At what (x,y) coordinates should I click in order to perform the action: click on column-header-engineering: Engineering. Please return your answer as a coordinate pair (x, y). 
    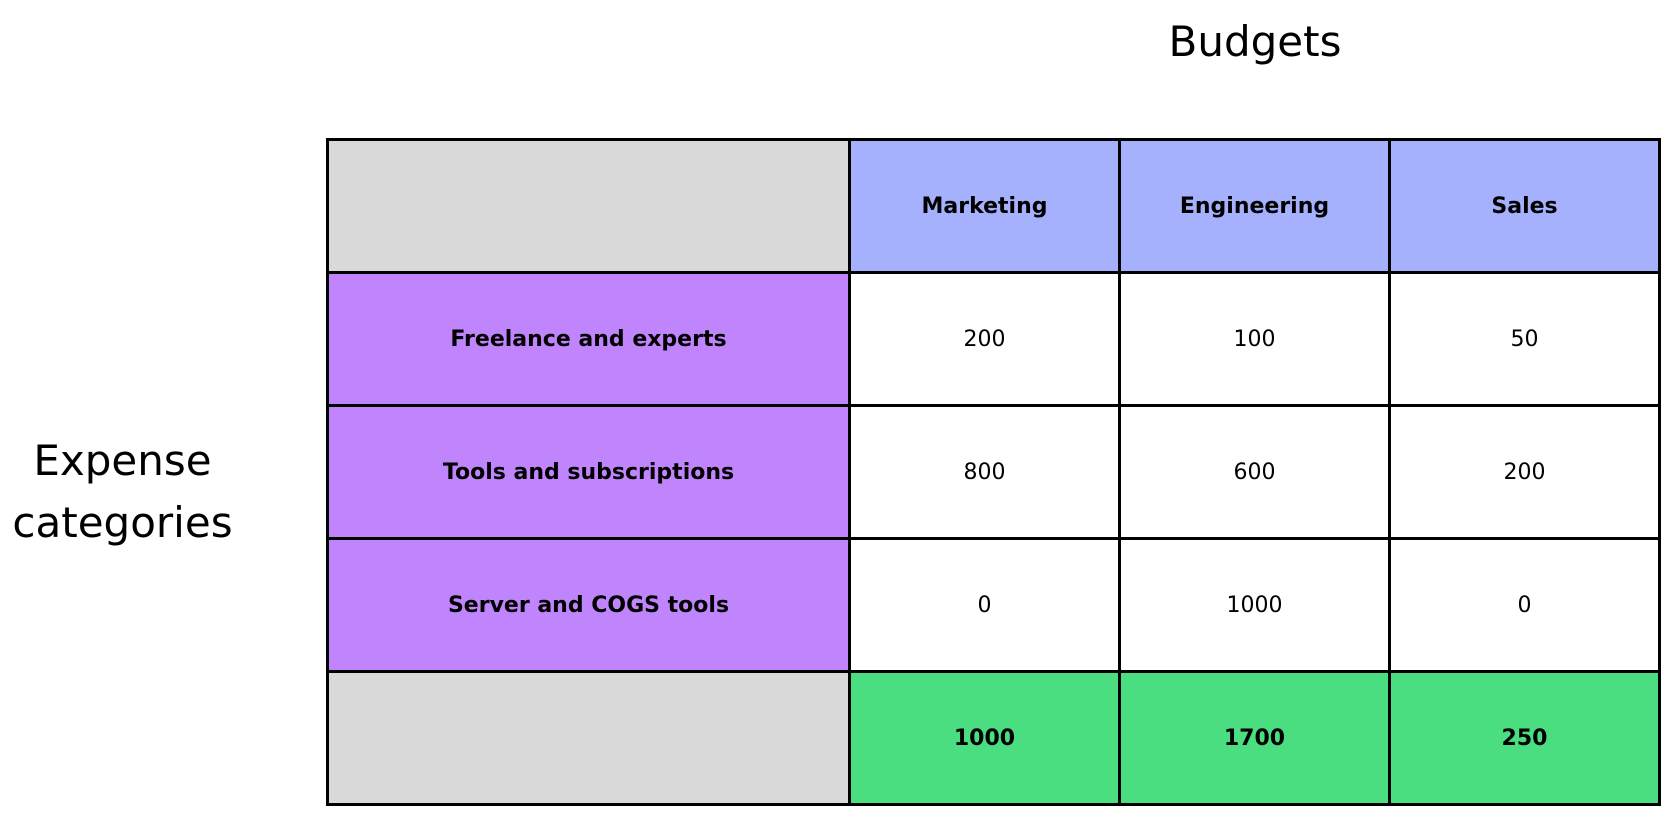
    Looking at the image, I should click on (1254, 206).